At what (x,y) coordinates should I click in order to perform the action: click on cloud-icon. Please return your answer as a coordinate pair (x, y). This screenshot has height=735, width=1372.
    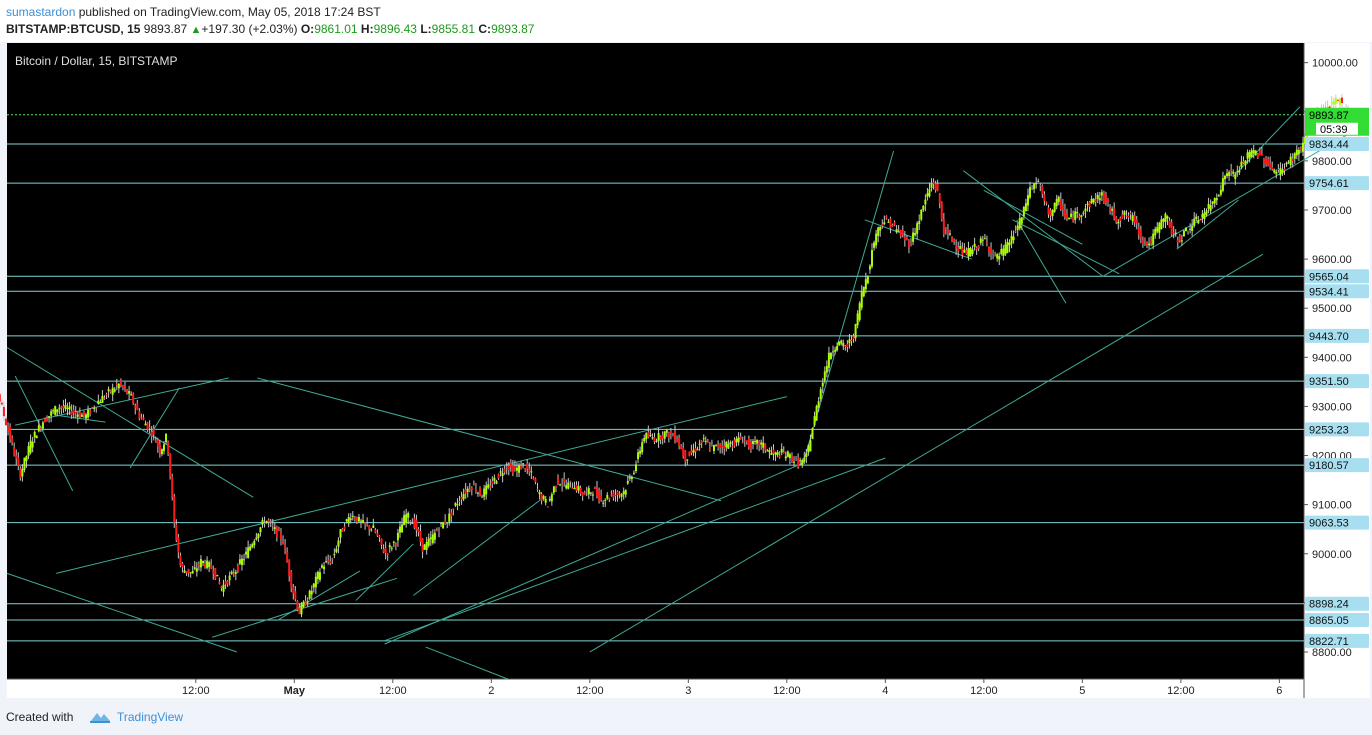
    Looking at the image, I should click on (100, 716).